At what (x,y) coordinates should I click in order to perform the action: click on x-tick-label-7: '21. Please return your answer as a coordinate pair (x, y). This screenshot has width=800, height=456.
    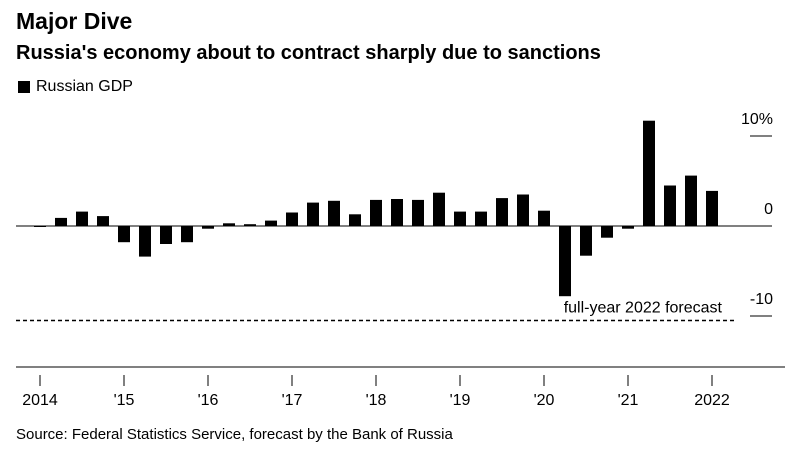
    Looking at the image, I should click on (628, 400).